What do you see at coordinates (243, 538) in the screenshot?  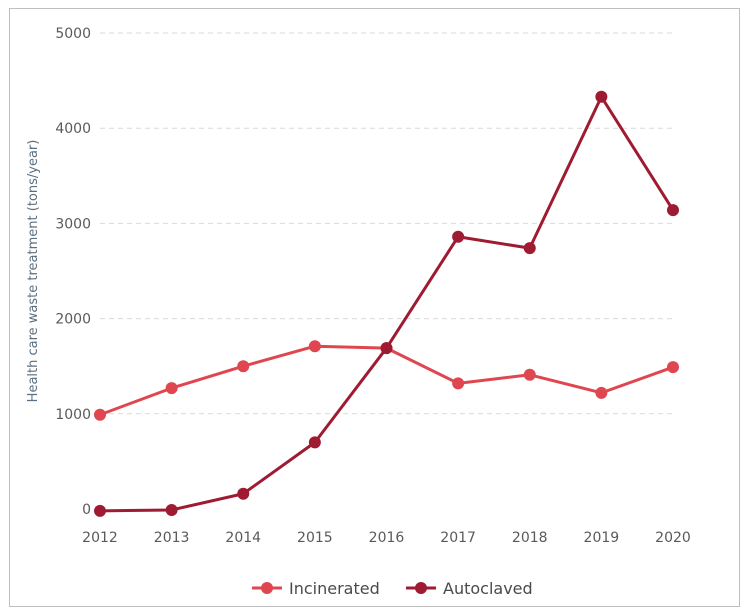 I see `x-tick-label: 2014` at bounding box center [243, 538].